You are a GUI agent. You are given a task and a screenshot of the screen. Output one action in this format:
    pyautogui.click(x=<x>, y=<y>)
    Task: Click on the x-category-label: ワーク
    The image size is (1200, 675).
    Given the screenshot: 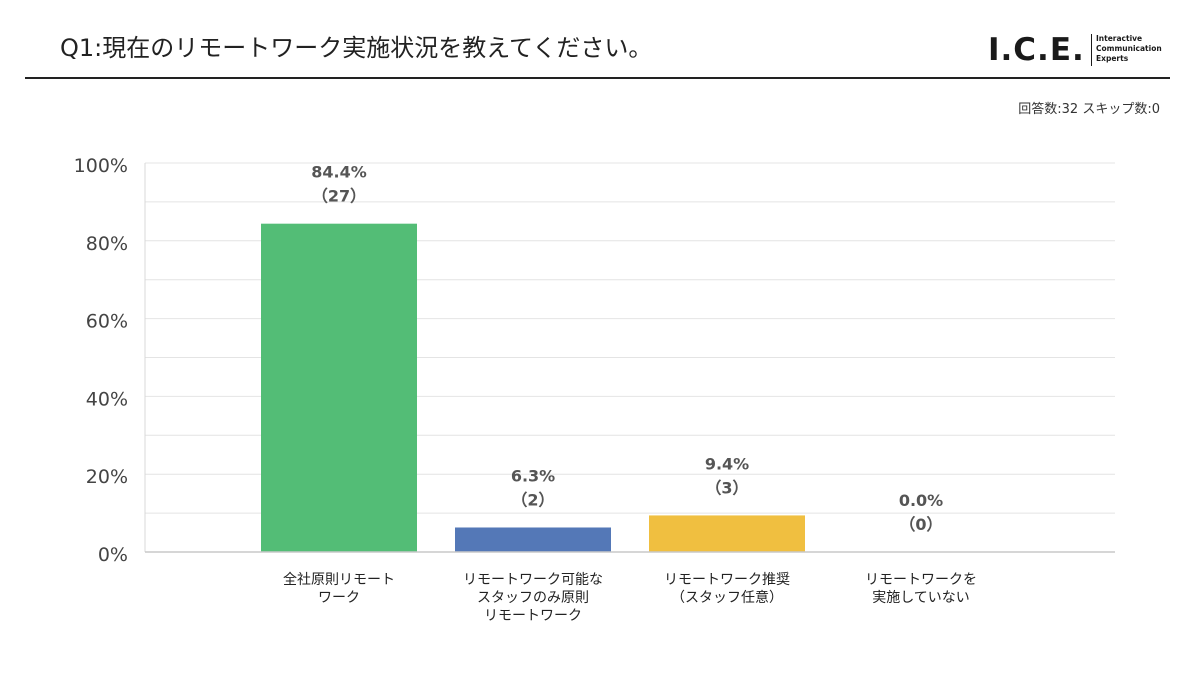 What is the action you would take?
    pyautogui.click(x=339, y=598)
    